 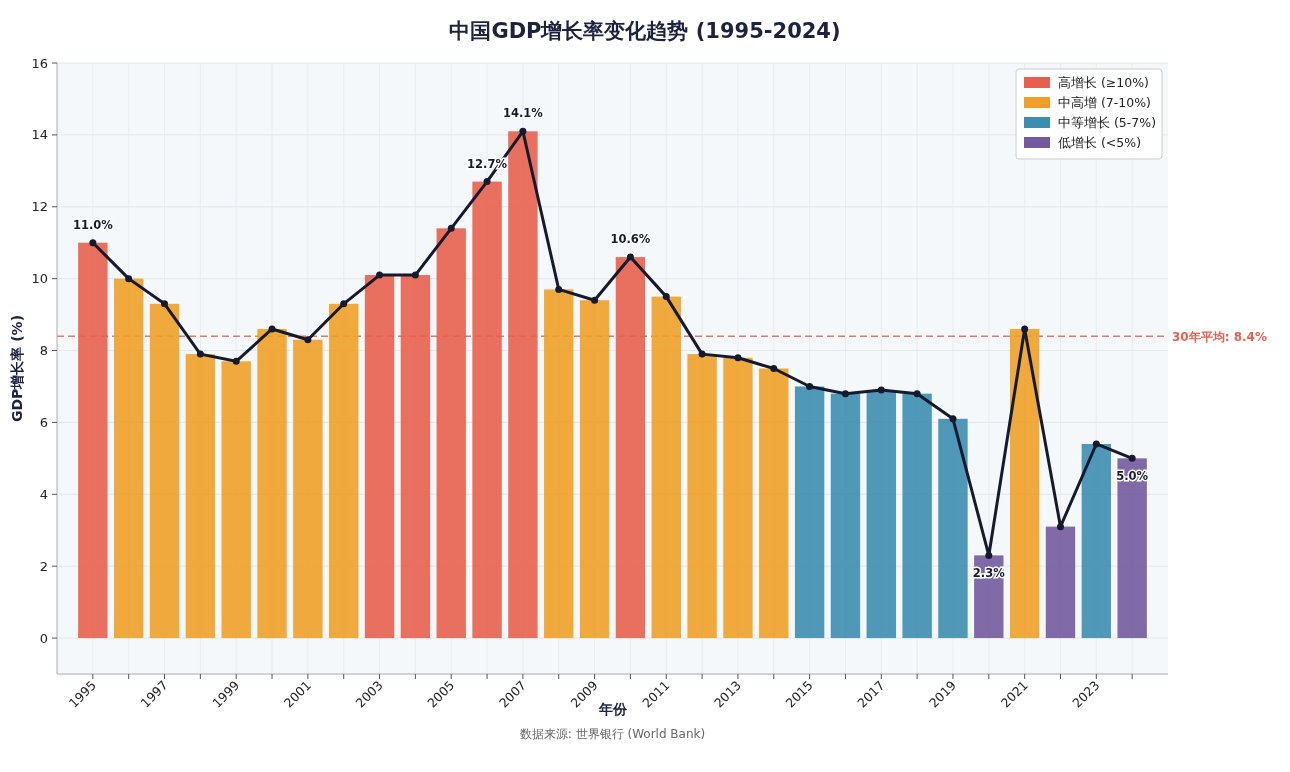 I want to click on legend-label: 中等增长 (5-7%), so click(x=1107, y=122).